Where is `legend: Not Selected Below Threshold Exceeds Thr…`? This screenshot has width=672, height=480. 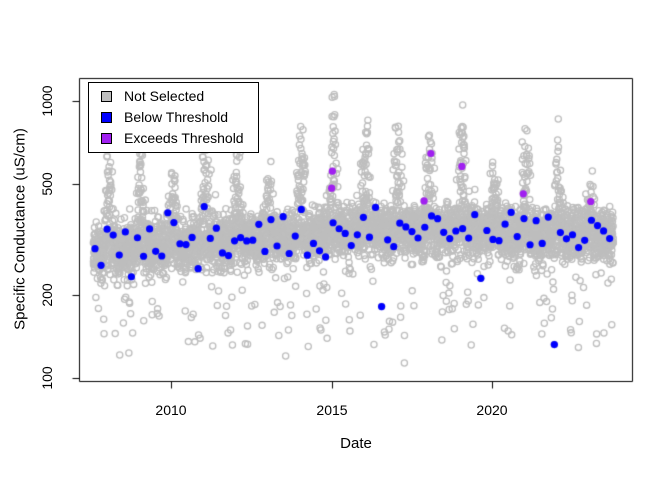 legend: Not Selected Below Threshold Exceeds Thr… is located at coordinates (173, 117).